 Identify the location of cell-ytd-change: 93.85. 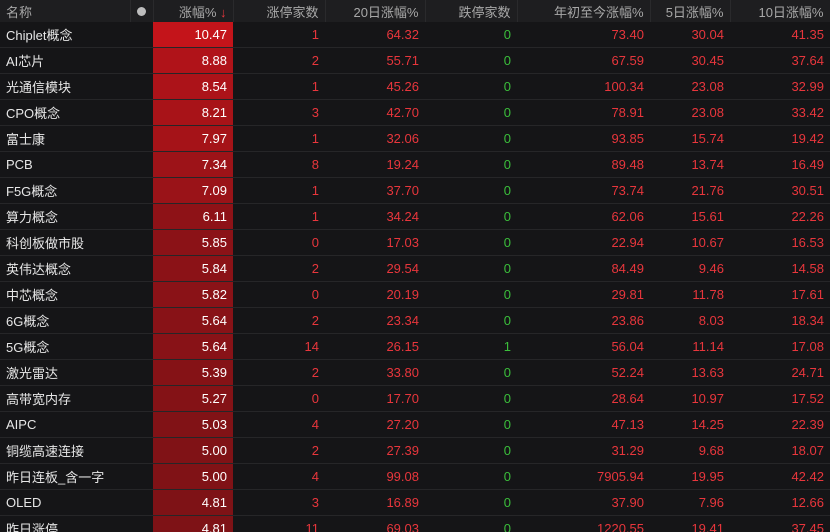
(583, 138).